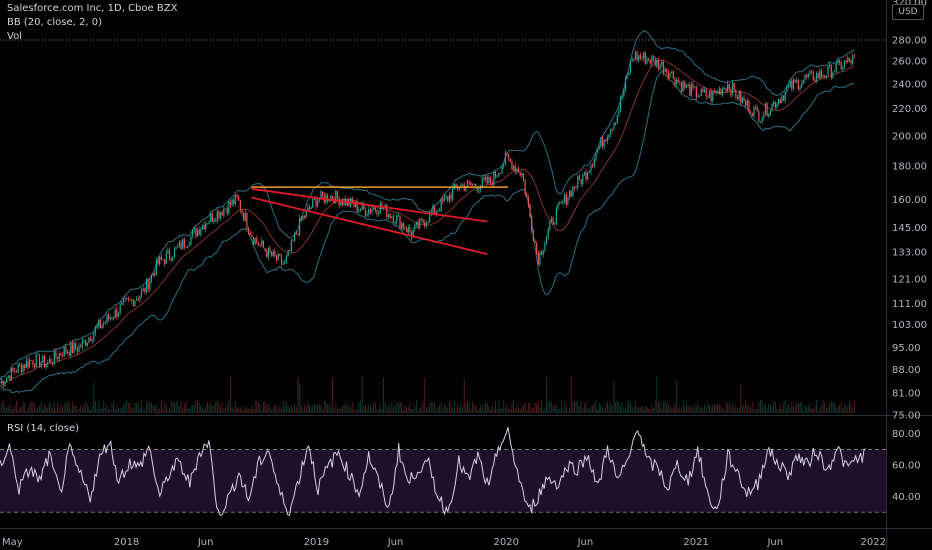 Image resolution: width=932 pixels, height=550 pixels. I want to click on price-tick-label: 145.00, so click(909, 228).